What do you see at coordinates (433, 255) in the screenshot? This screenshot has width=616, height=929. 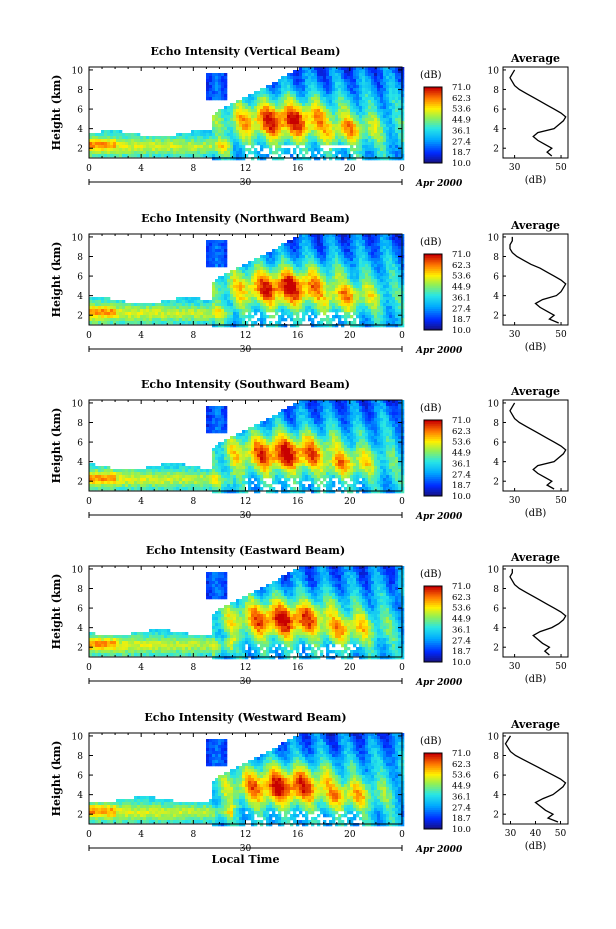 I see `colorbar-segment` at bounding box center [433, 255].